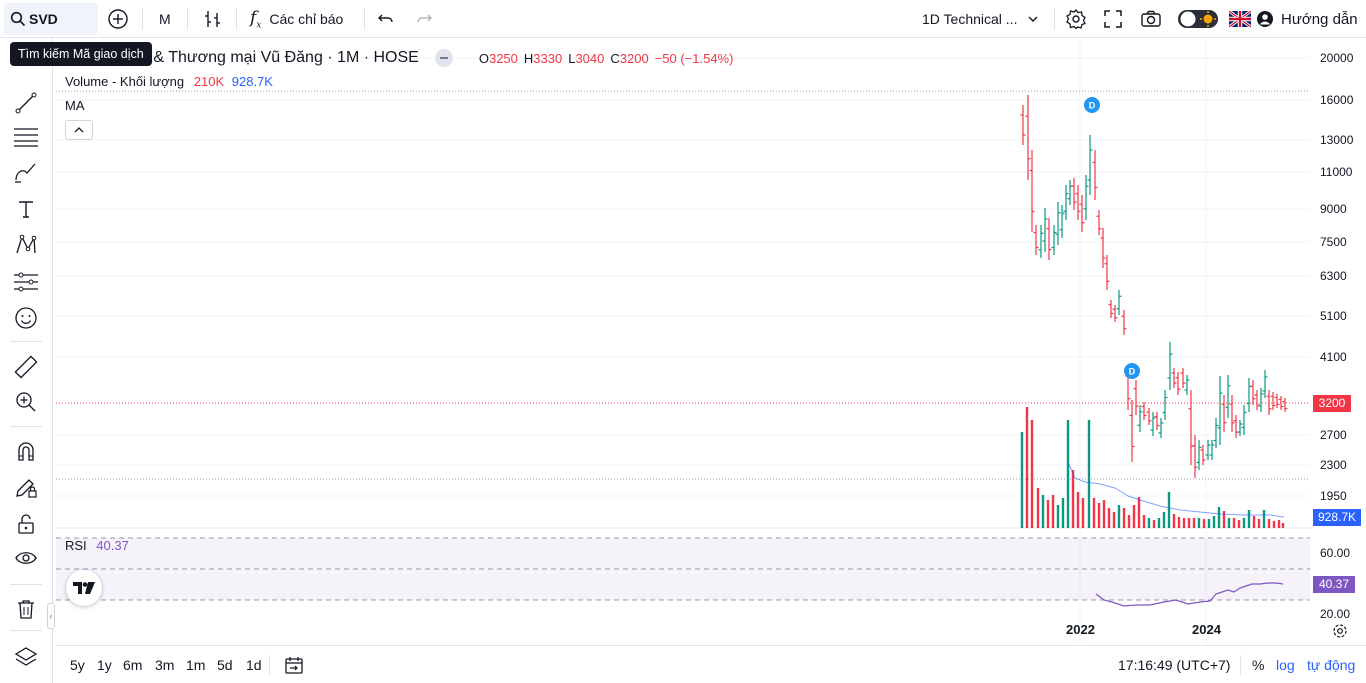 The width and height of the screenshot is (1366, 683). What do you see at coordinates (51, 616) in the screenshot?
I see `toolbar-collapse-handle: ‹` at bounding box center [51, 616].